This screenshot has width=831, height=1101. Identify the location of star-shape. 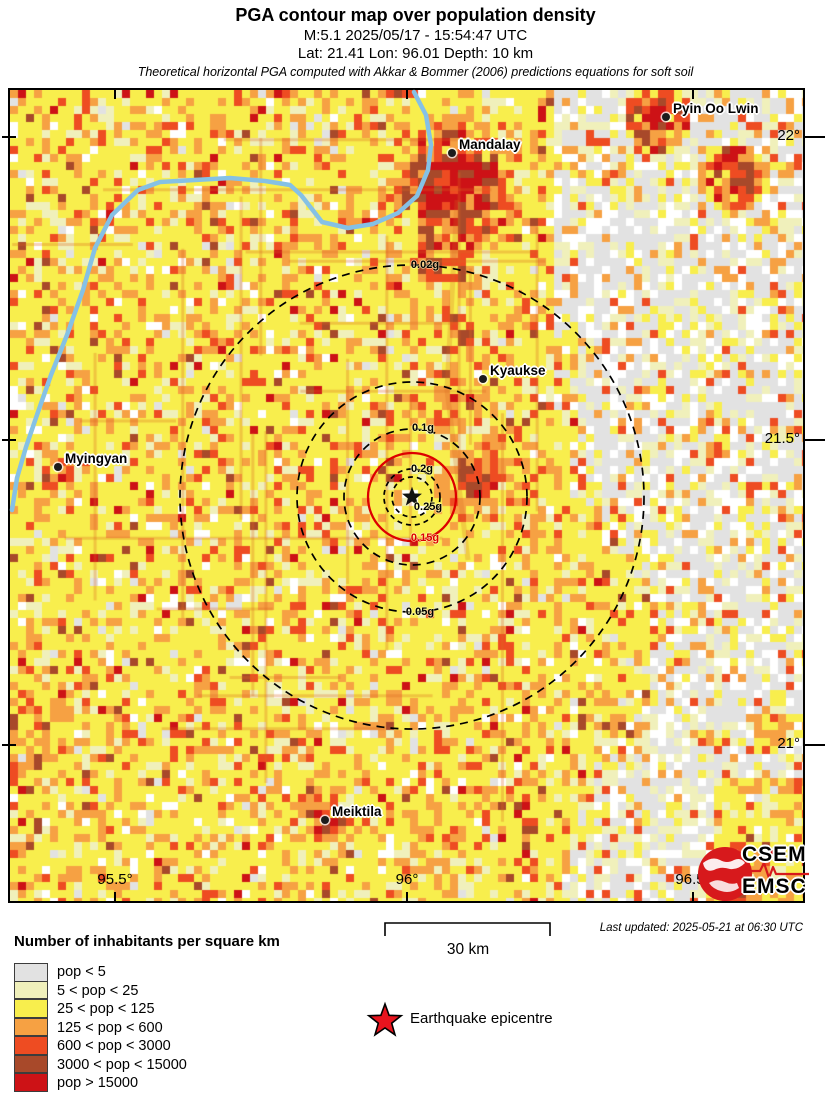
(385, 1019).